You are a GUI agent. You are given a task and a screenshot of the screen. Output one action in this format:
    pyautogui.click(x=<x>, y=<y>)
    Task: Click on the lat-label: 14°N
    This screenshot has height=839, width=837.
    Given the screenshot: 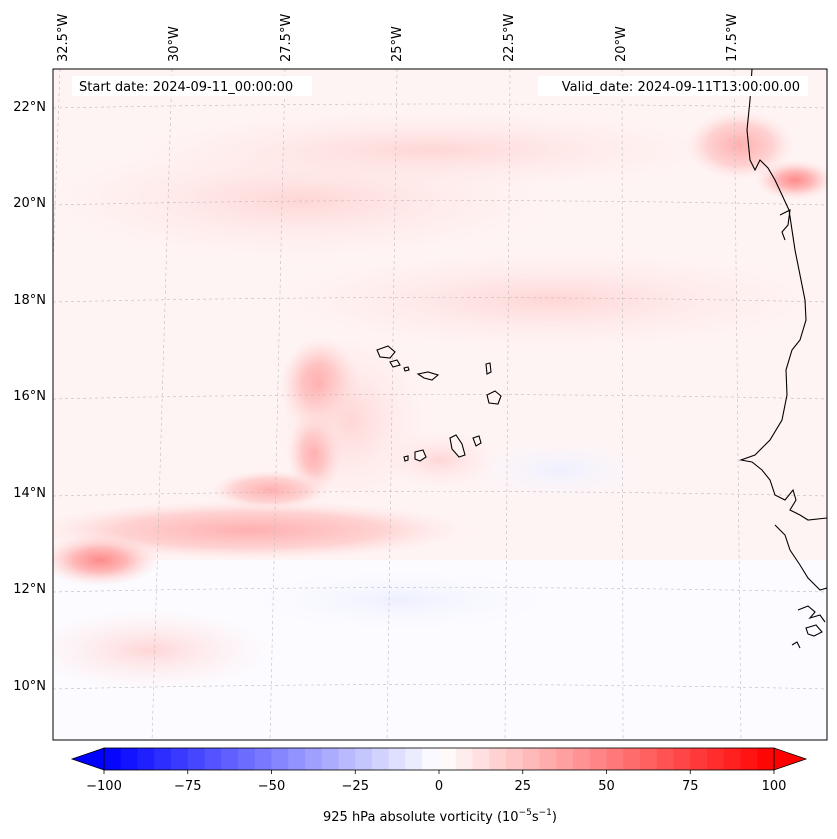 What is the action you would take?
    pyautogui.click(x=29, y=493)
    